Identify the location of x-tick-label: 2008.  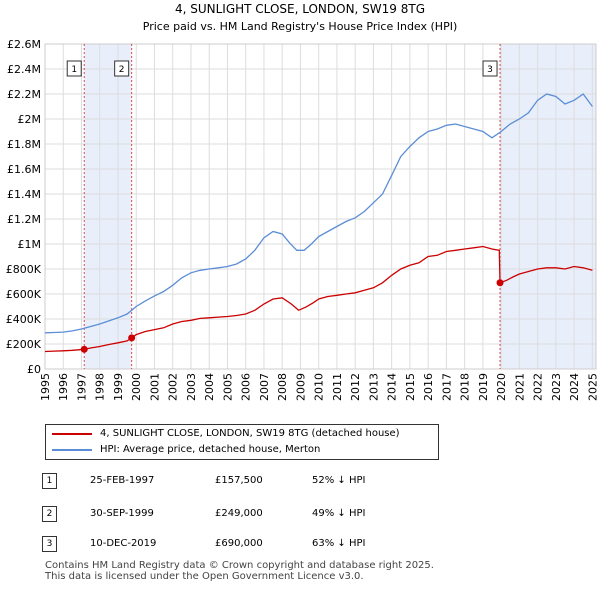
(282, 387).